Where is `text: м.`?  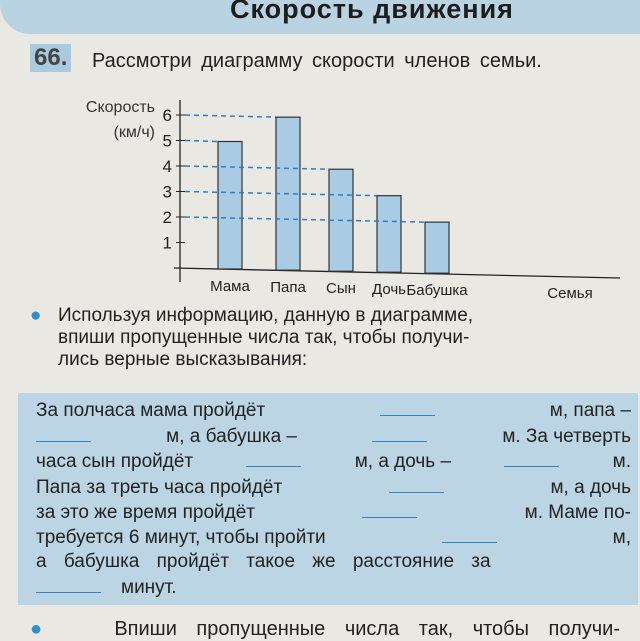
text: м. is located at coordinates (621, 461).